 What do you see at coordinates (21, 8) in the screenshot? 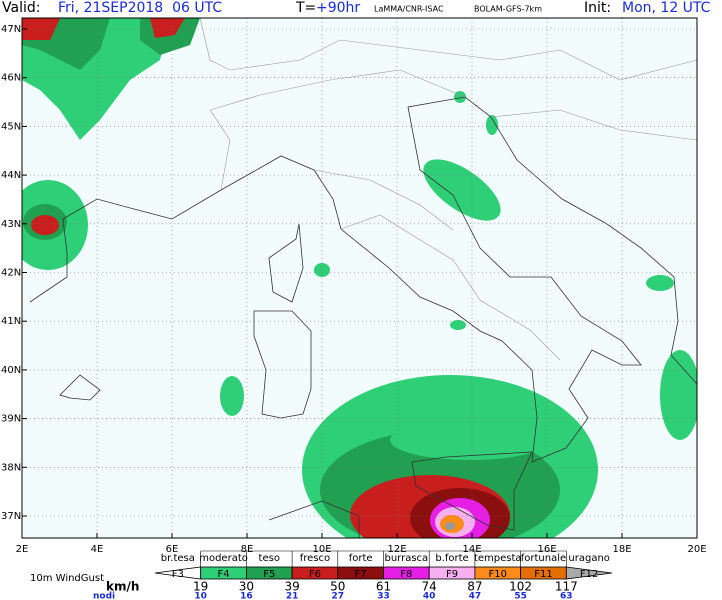
I see `valid-label: Valid:` at bounding box center [21, 8].